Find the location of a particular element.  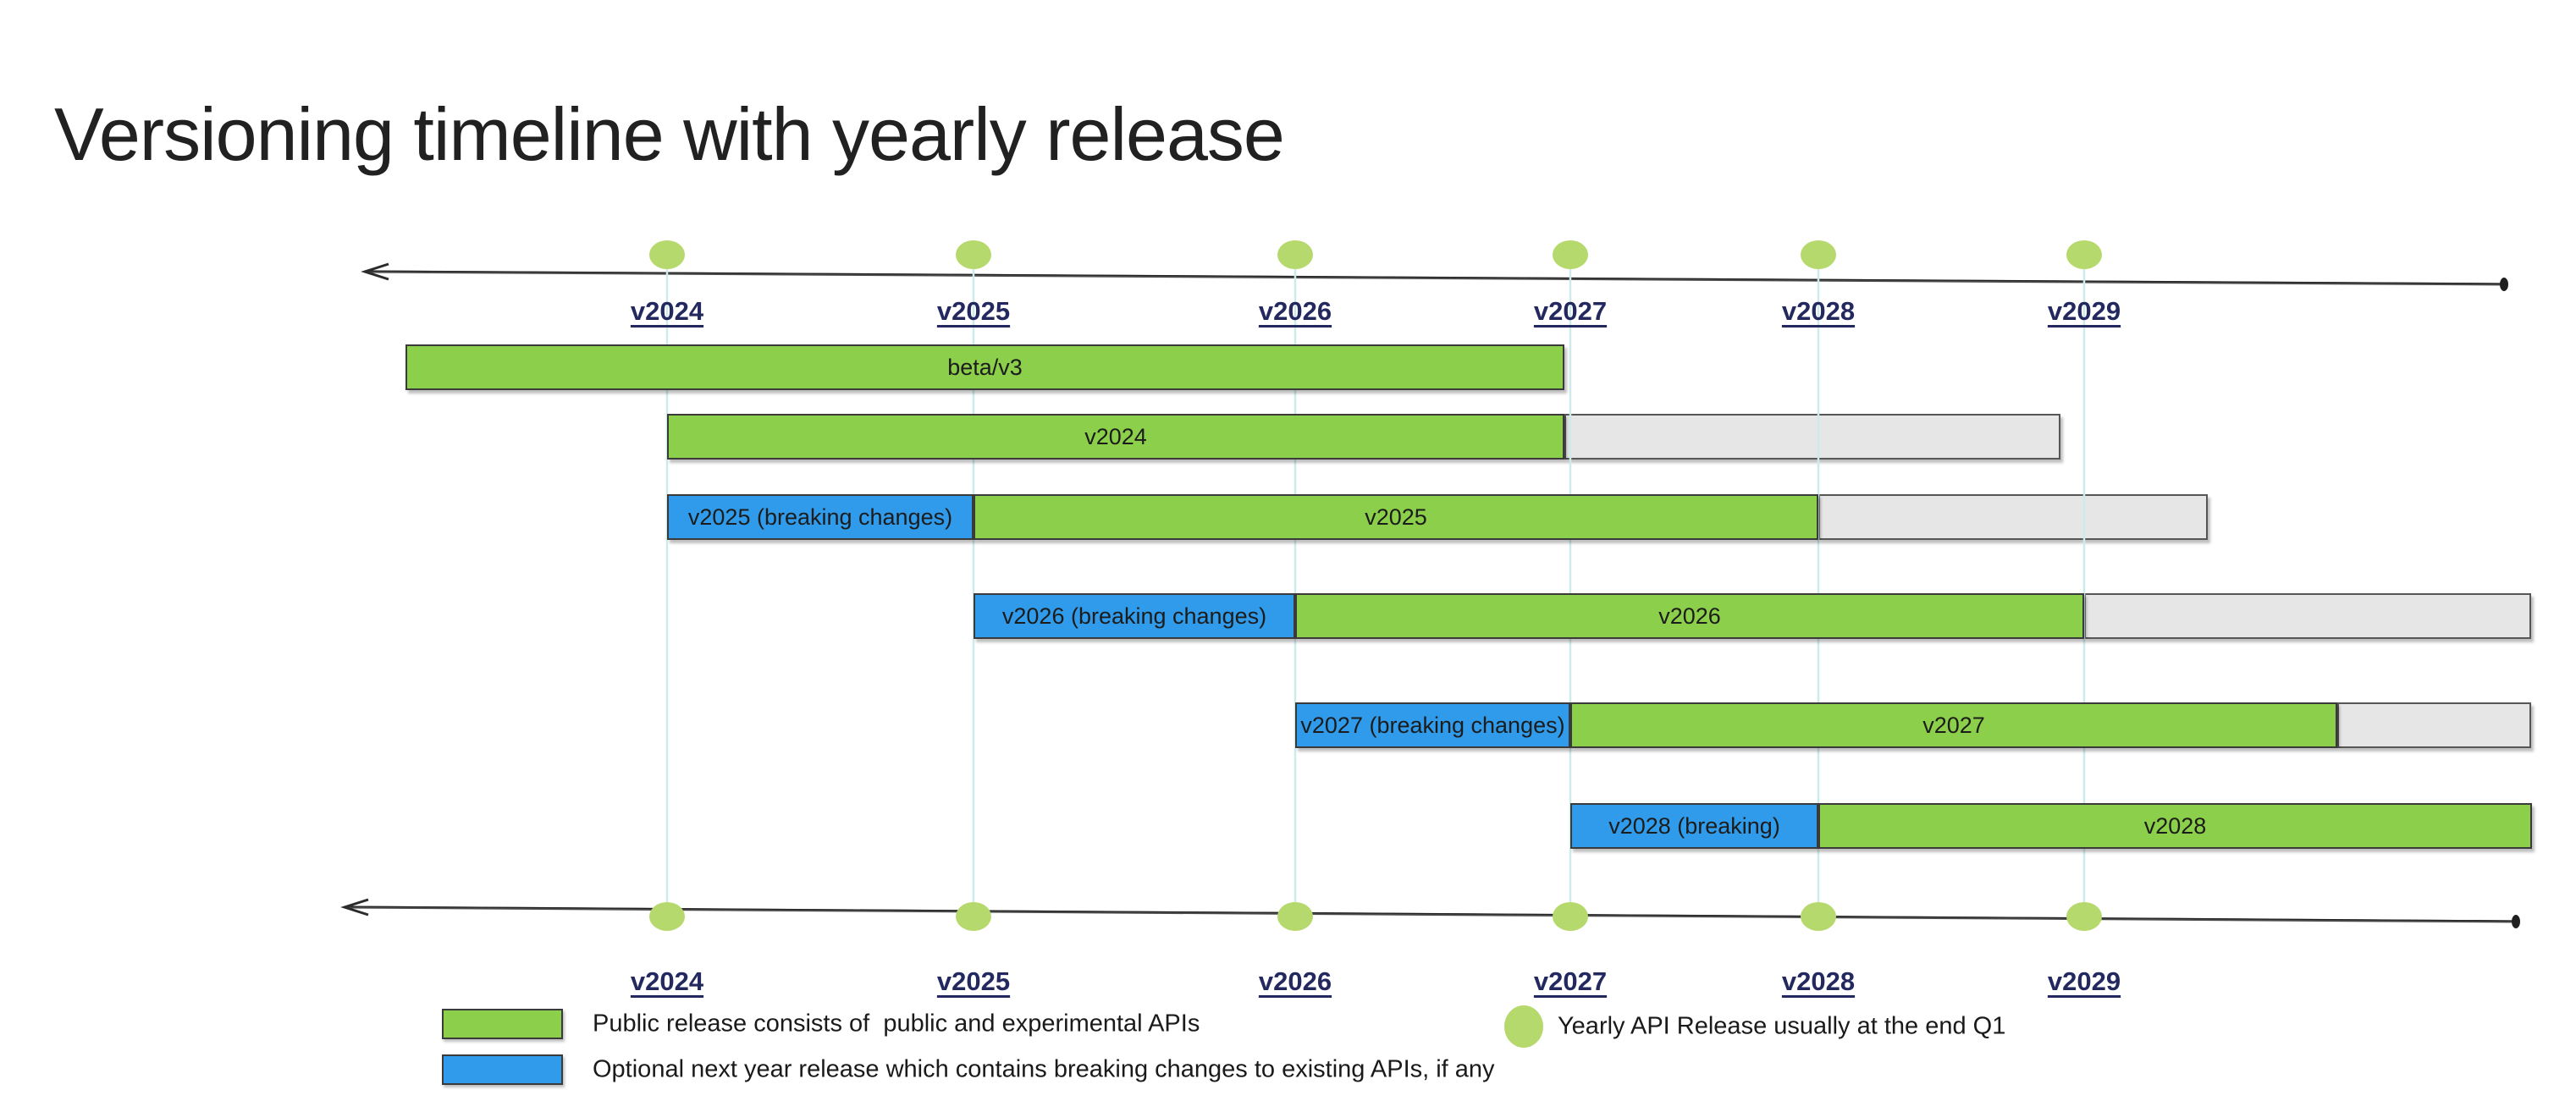

bar-v2024-green-segment: v2024 is located at coordinates (1115, 437).